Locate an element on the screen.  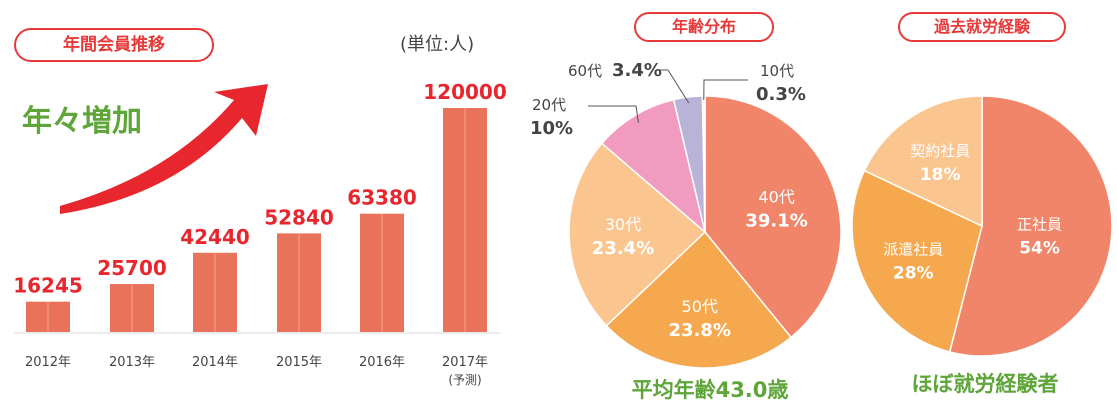
experience-summary: ほぼ就労経験者 is located at coordinates (985, 384).